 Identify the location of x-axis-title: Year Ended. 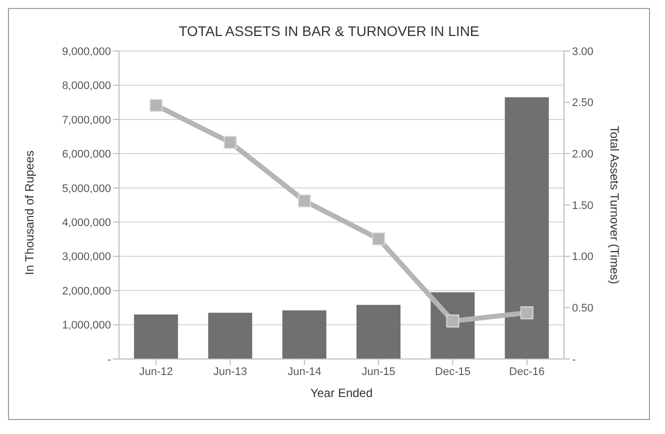
(341, 393).